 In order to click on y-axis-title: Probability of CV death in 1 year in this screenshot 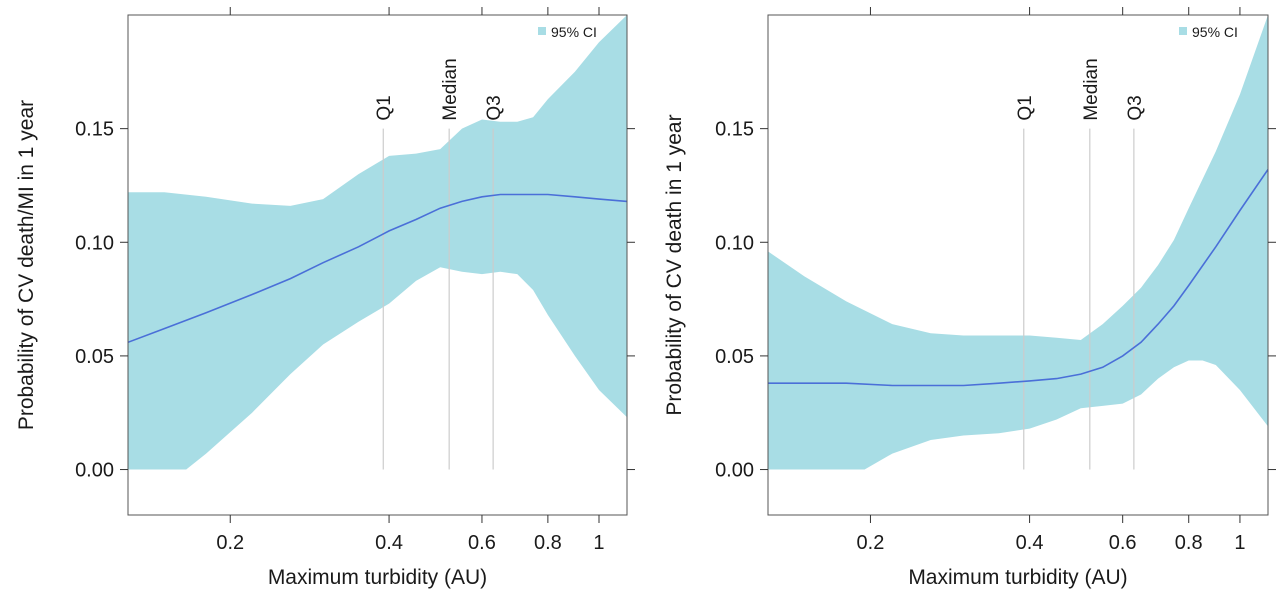, I will do `click(674, 264)`.